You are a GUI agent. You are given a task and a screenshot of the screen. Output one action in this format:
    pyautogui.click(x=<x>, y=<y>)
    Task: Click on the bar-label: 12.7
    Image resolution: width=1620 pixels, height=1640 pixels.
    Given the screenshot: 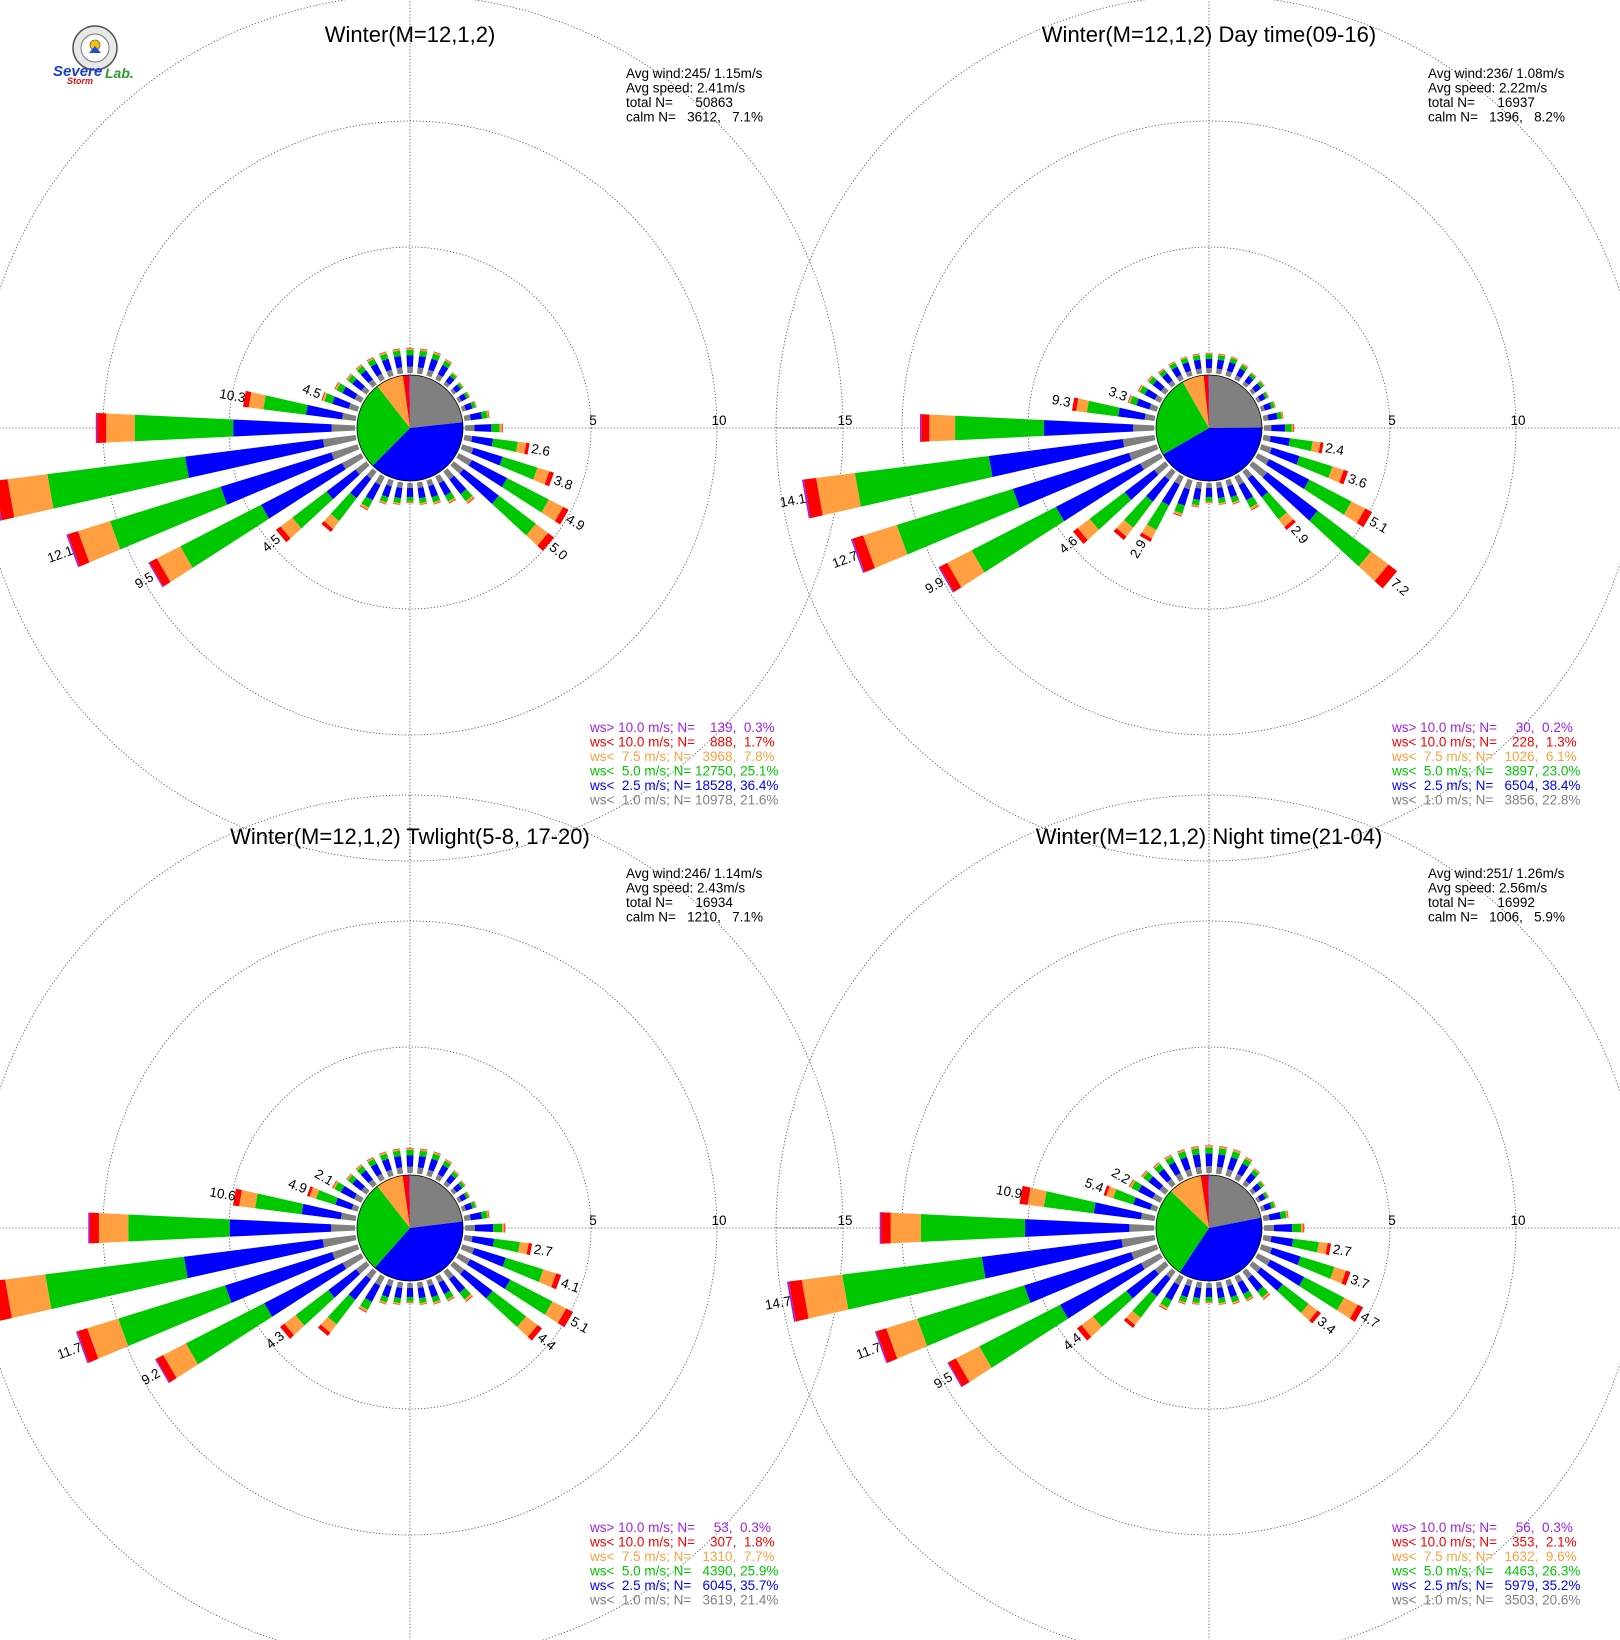 What is the action you would take?
    pyautogui.click(x=845, y=559)
    